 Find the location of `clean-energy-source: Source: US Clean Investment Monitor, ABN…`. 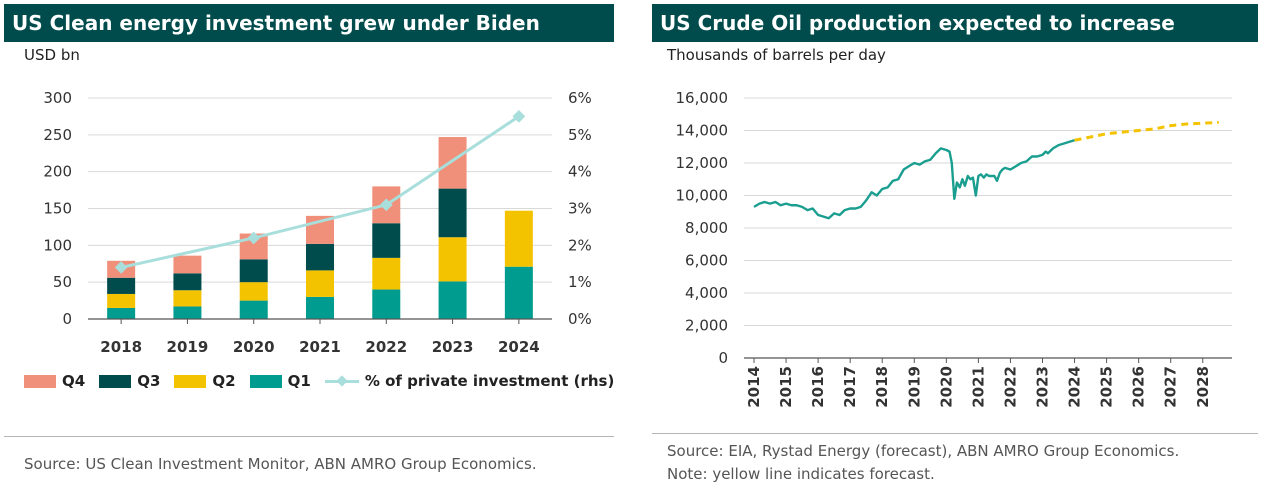

clean-energy-source: Source: US Clean Investment Monitor, ABN… is located at coordinates (280, 464).